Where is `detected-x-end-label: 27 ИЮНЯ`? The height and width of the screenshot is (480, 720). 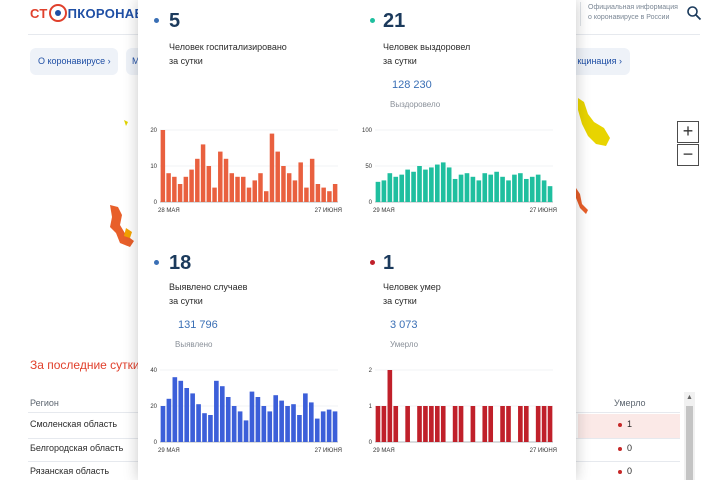
detected-x-end-label: 27 ИЮНЯ is located at coordinates (328, 451).